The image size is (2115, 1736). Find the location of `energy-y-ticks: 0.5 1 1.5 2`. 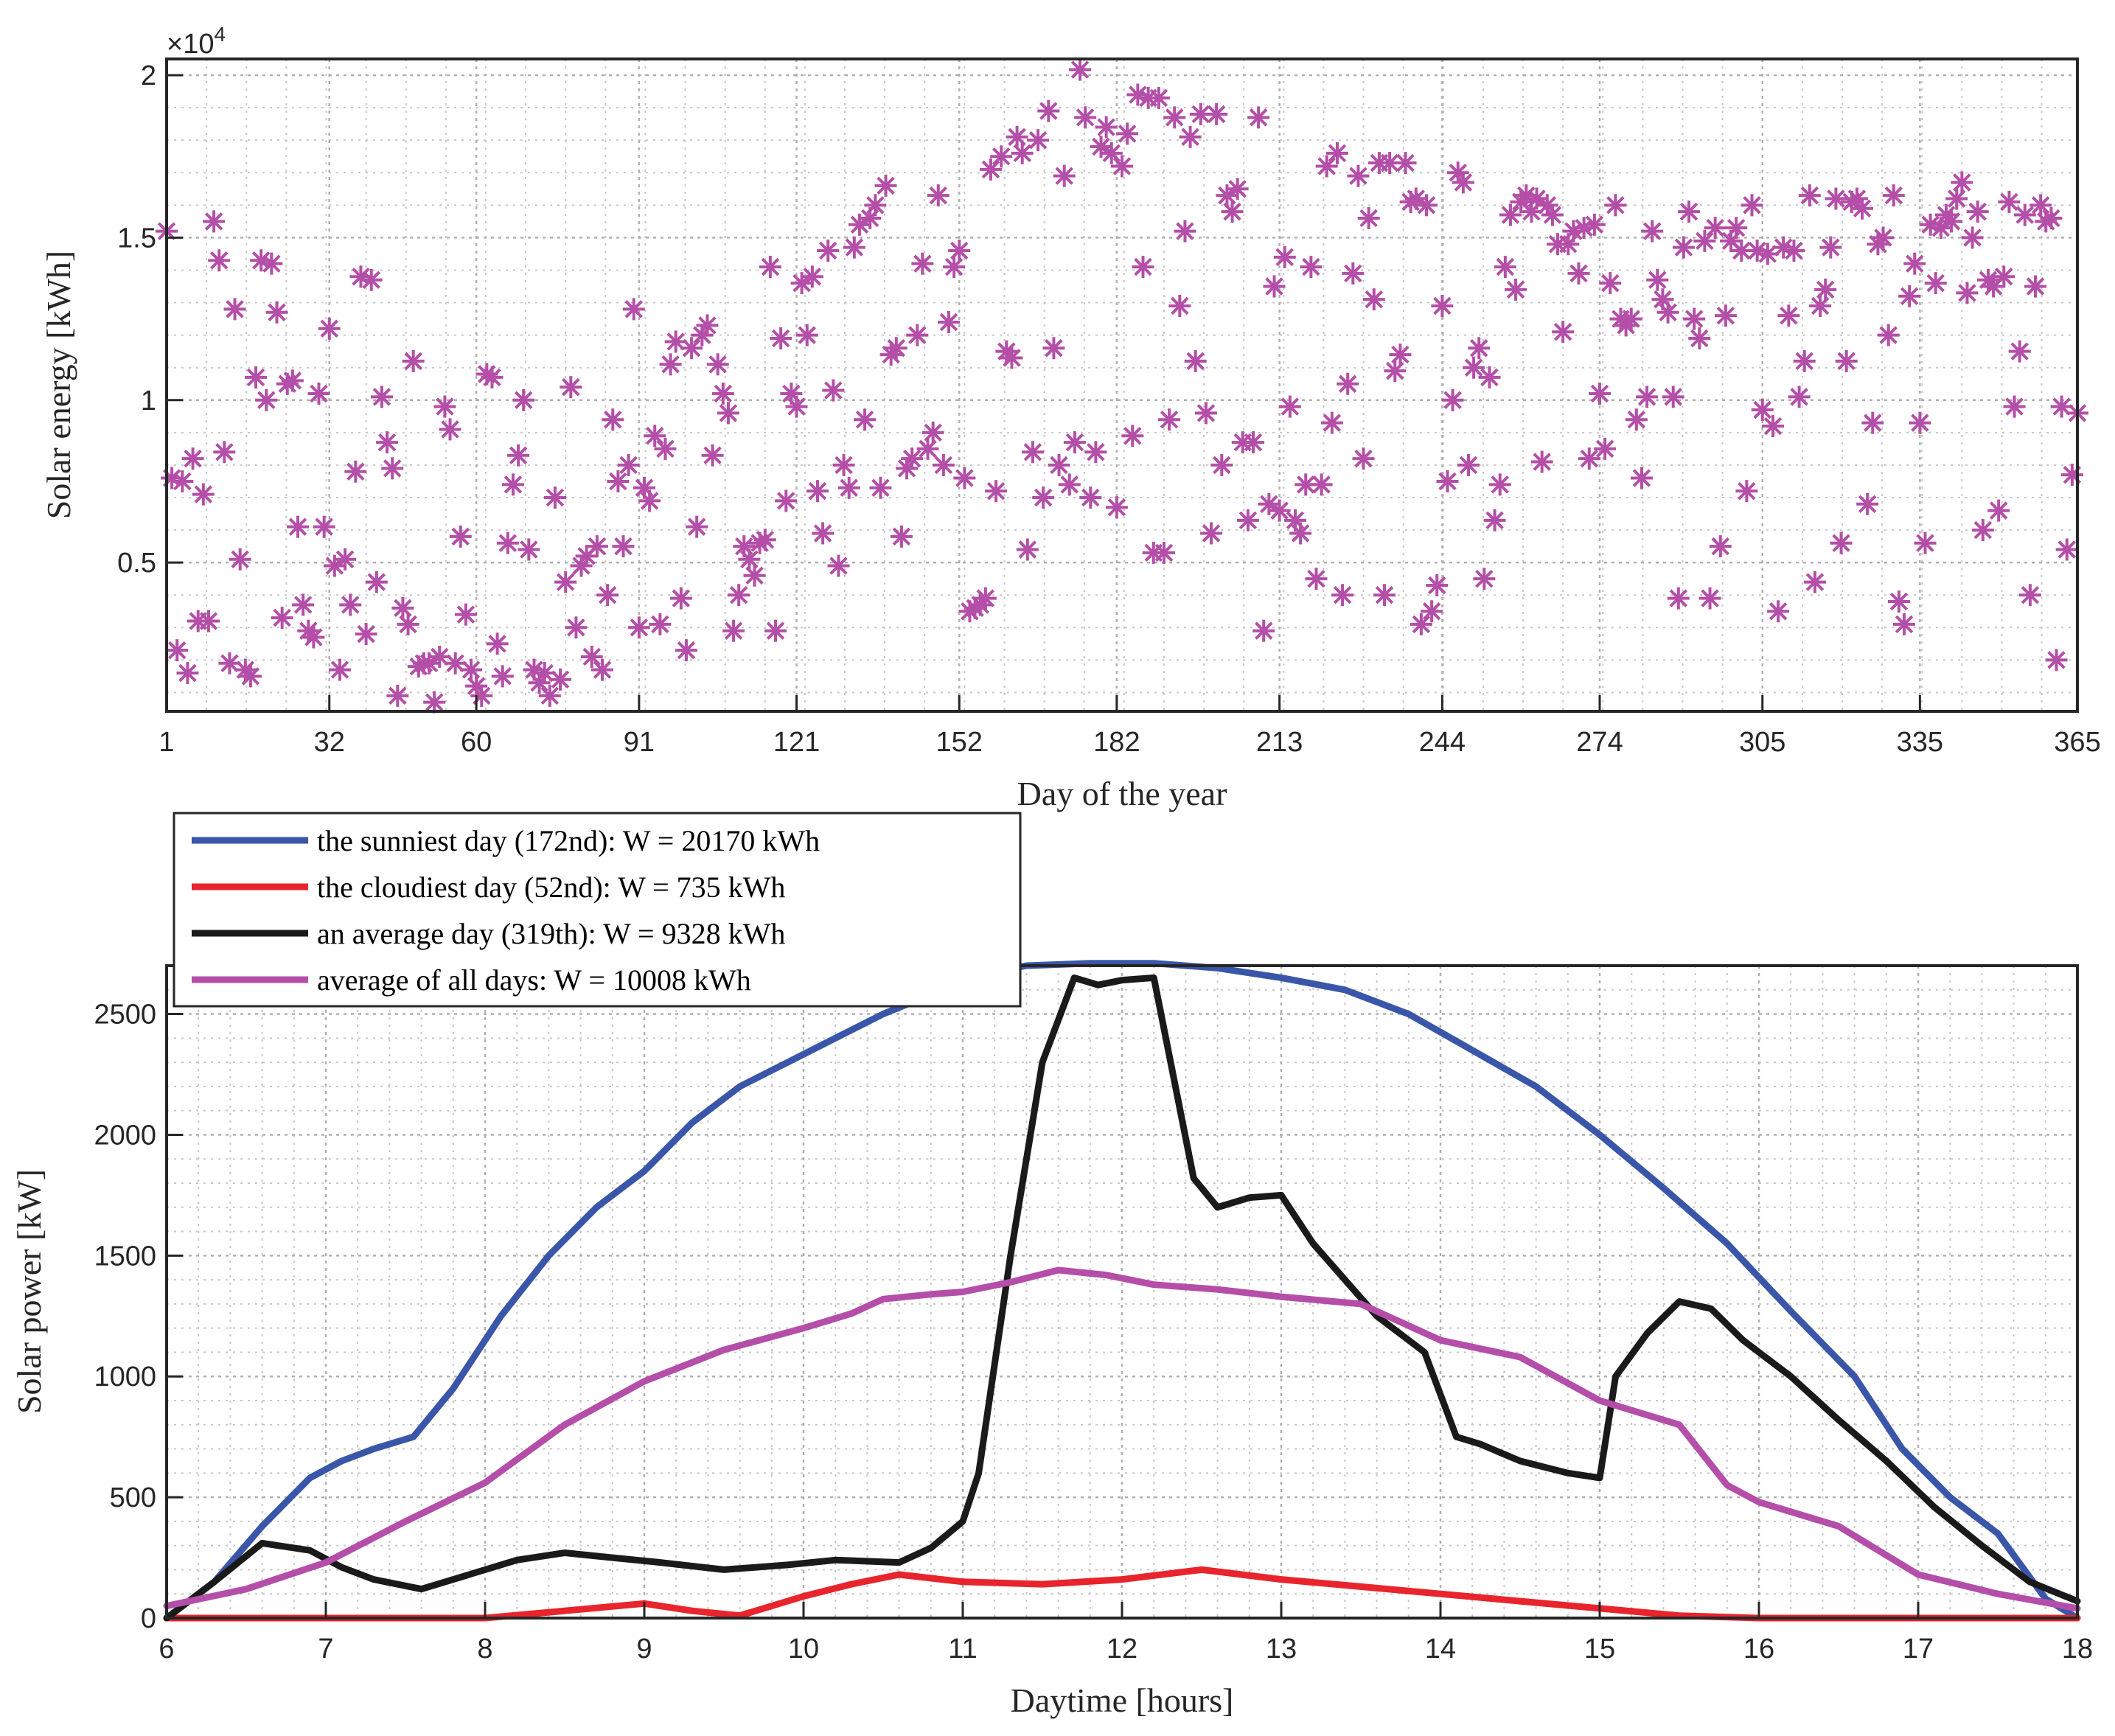

energy-y-ticks: 0.5 1 1.5 2 is located at coordinates (150, 319).